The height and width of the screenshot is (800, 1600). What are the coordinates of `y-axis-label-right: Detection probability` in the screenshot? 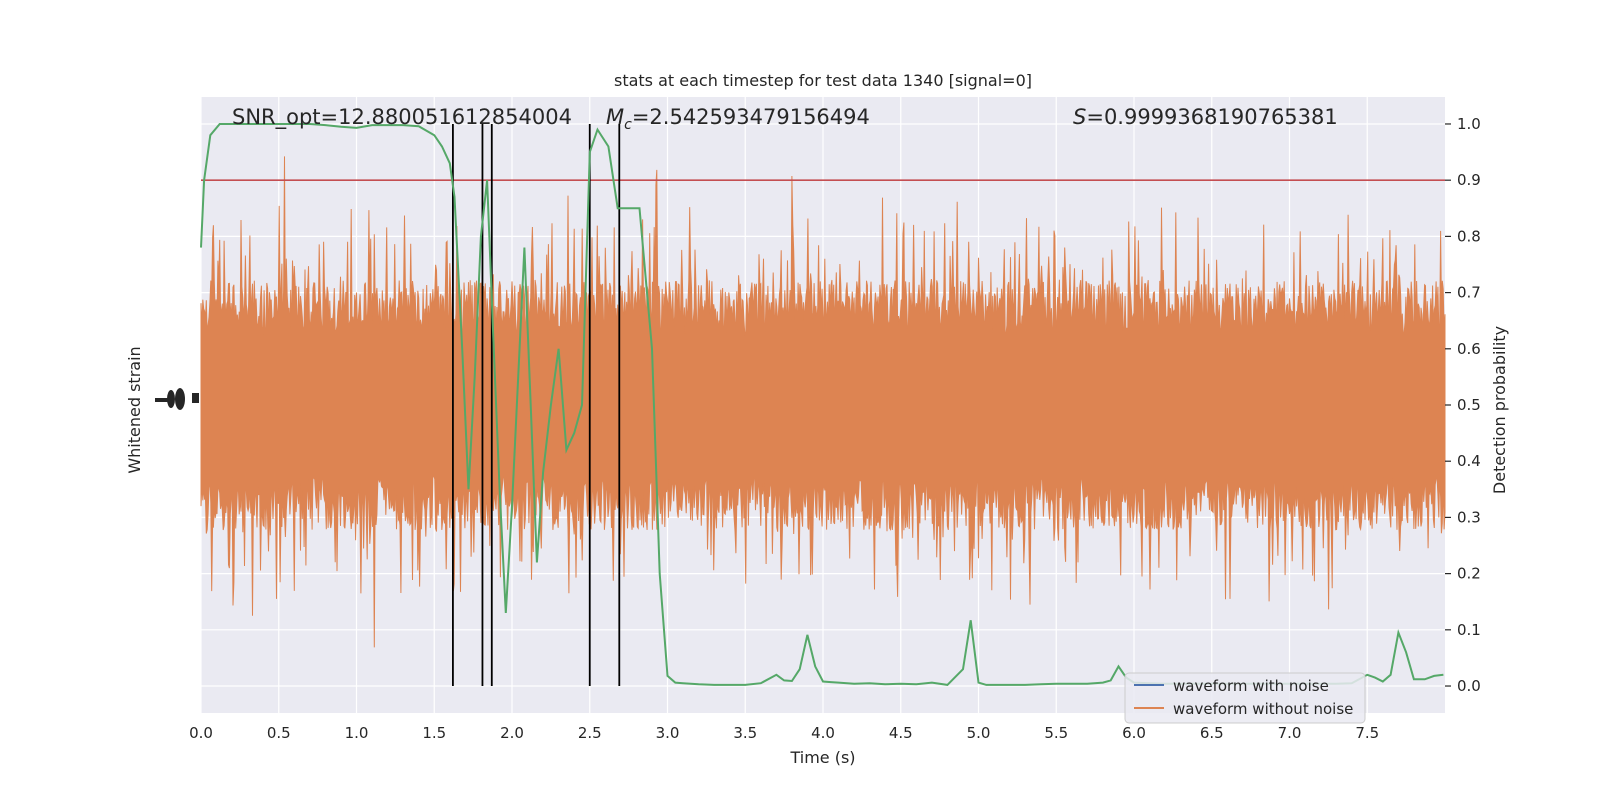 It's located at (1499, 410).